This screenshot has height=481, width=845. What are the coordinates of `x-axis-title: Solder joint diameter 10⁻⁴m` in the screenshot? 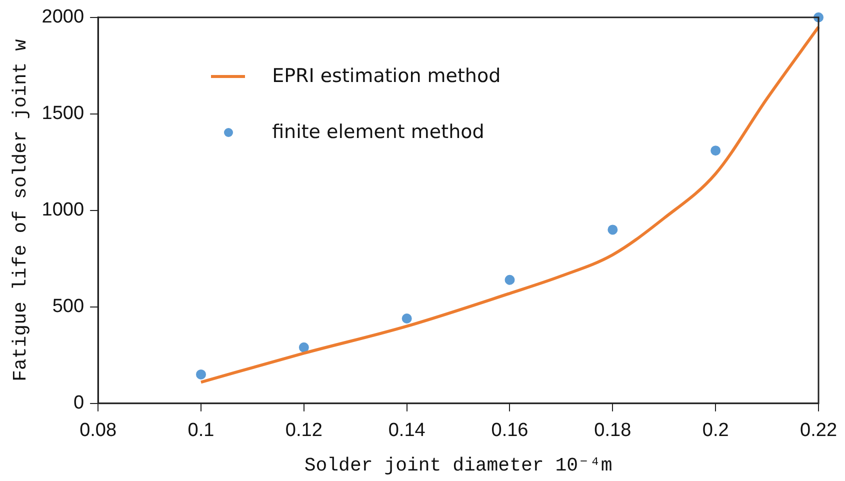 It's located at (458, 465).